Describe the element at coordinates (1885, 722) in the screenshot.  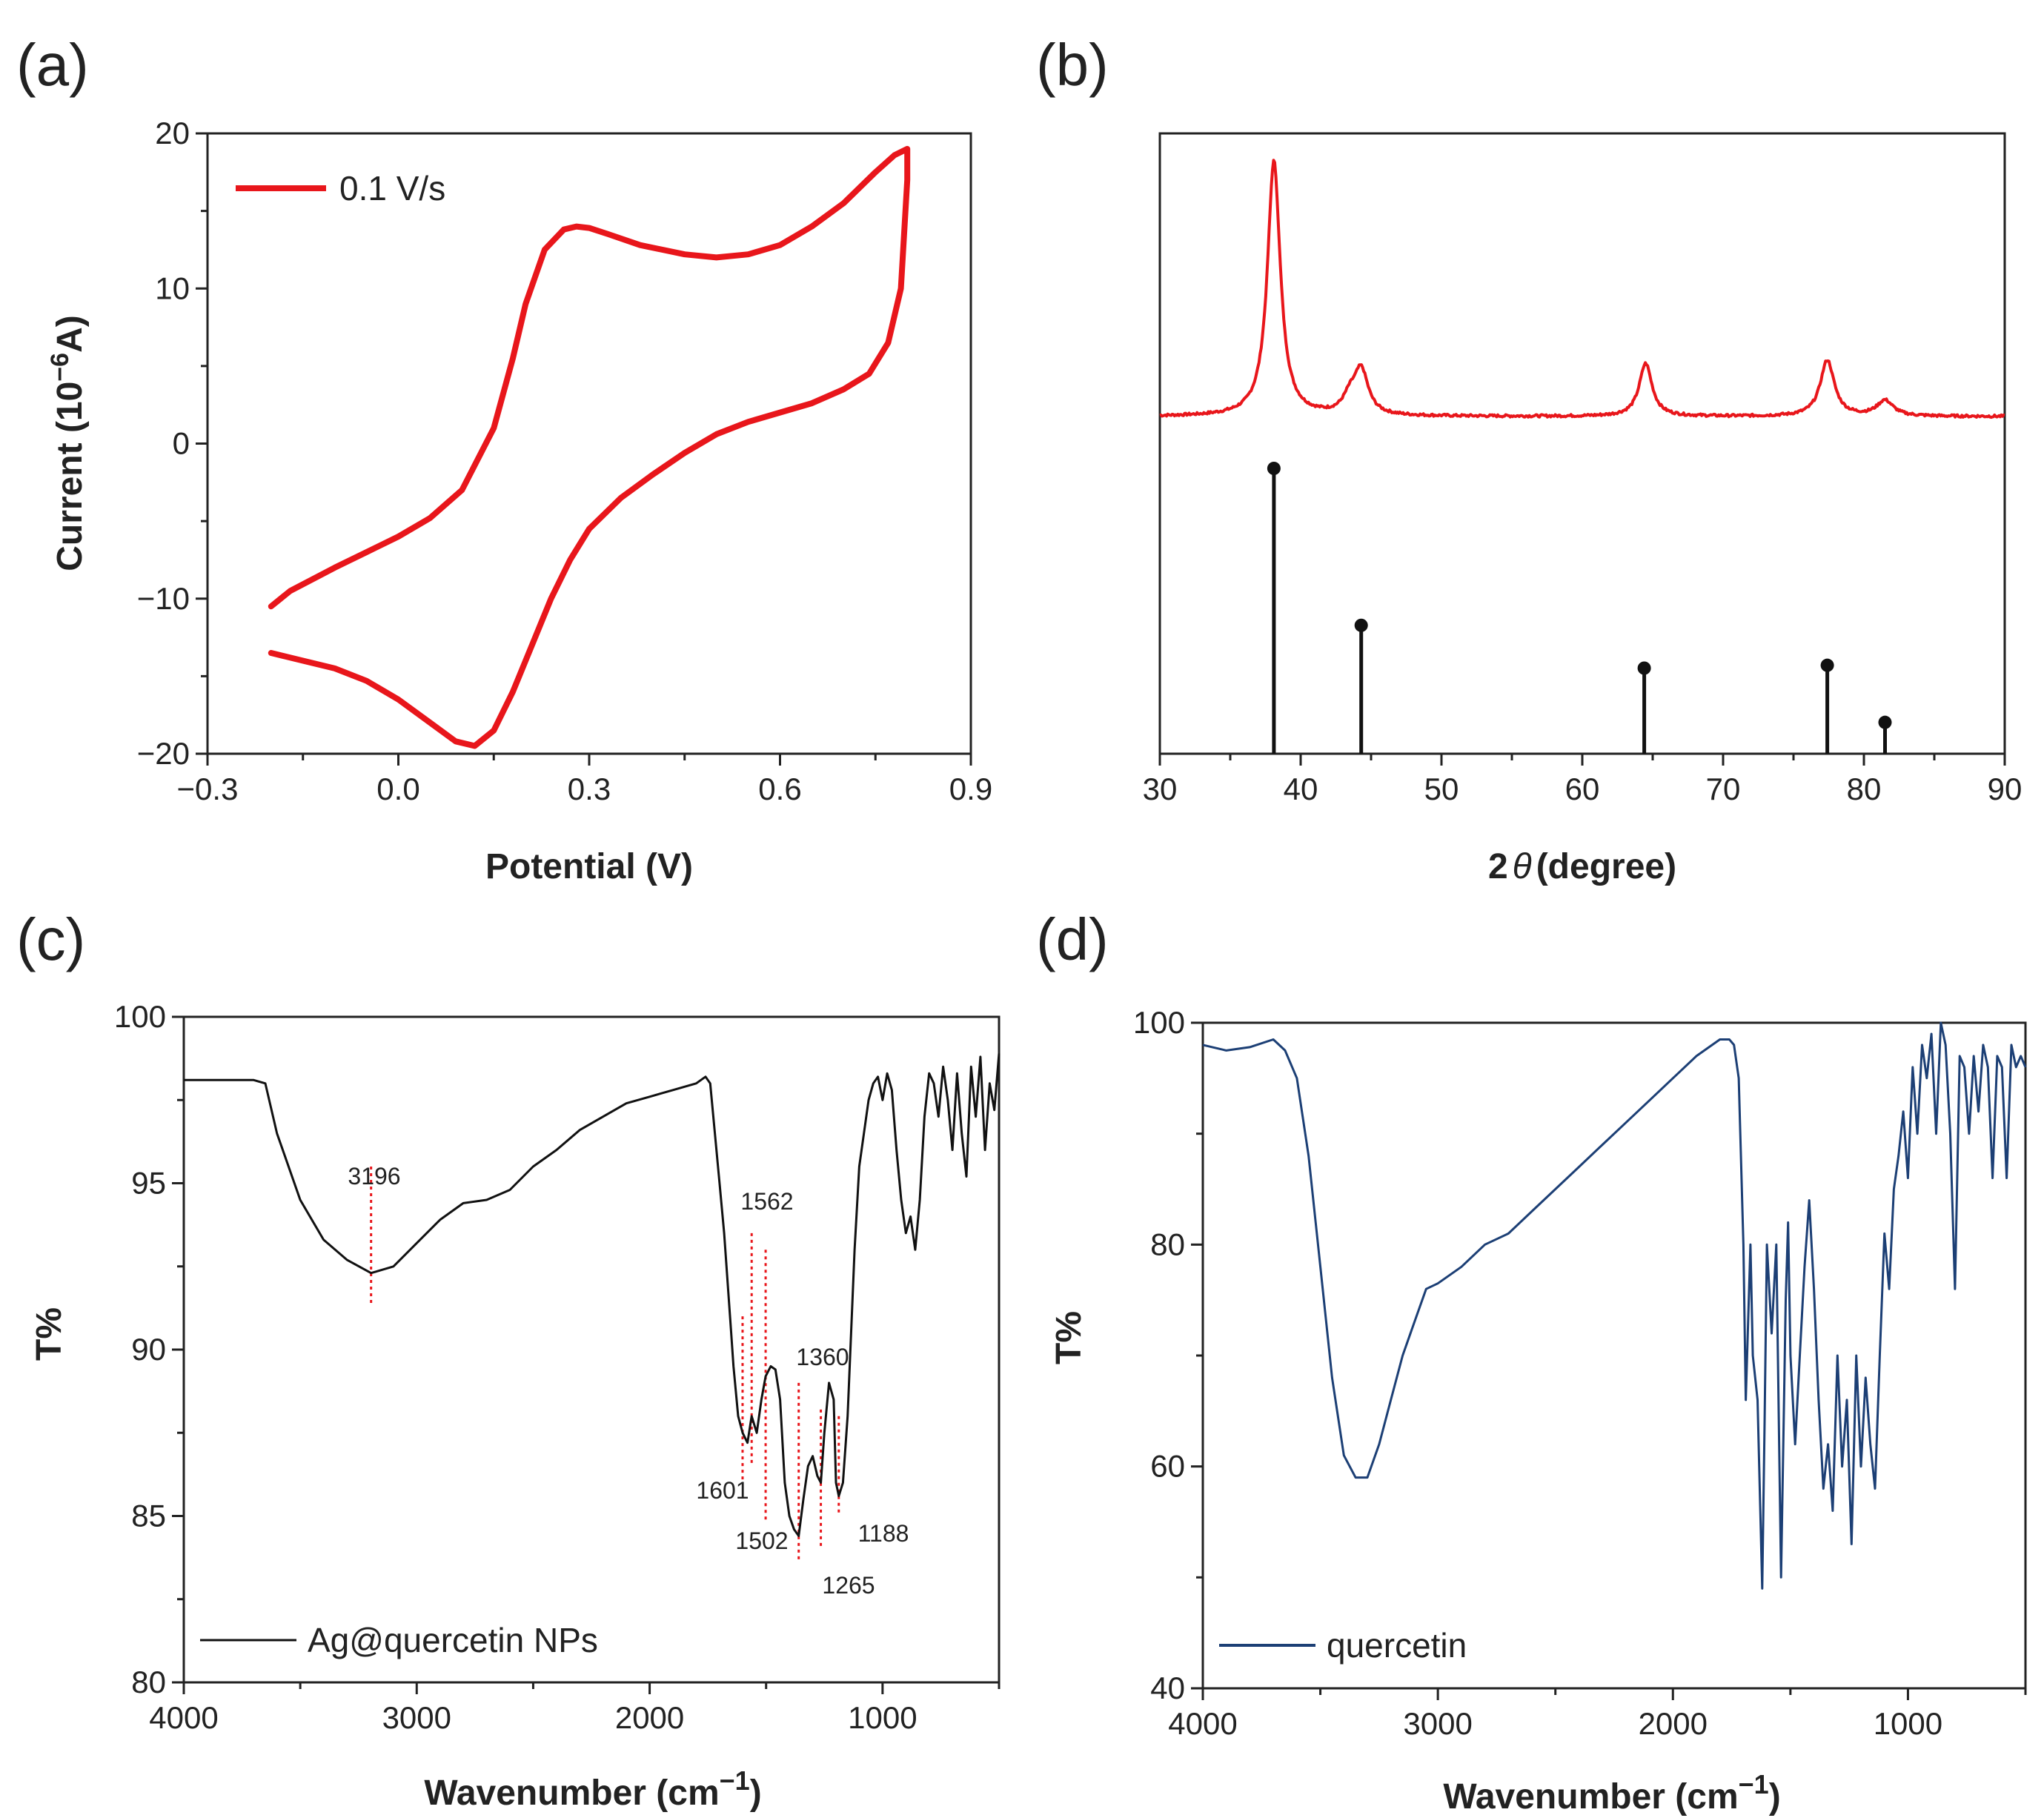
I see `panel-b-stick-marker-81.5` at that location.